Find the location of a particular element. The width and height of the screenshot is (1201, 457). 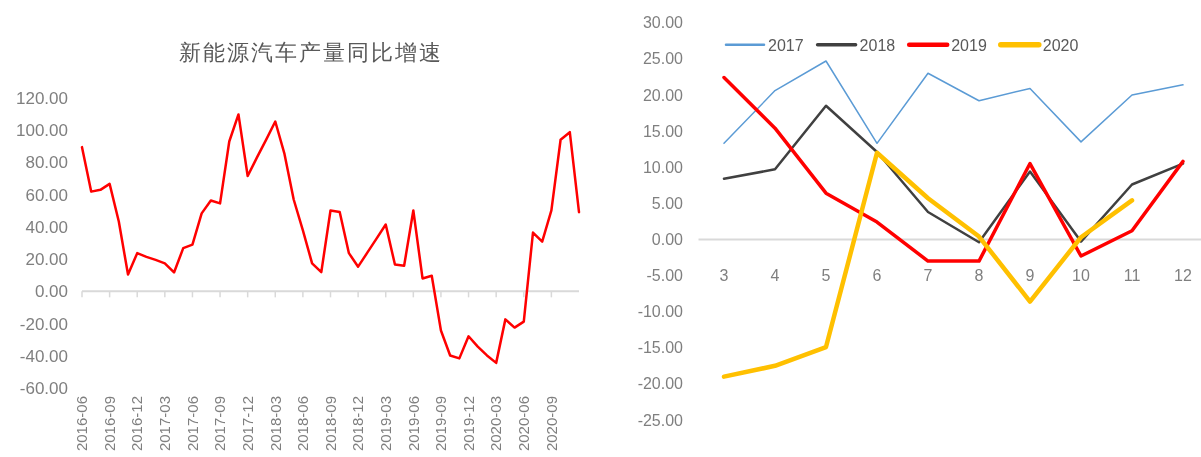

y-tick-label: 10.00 is located at coordinates (663, 167).